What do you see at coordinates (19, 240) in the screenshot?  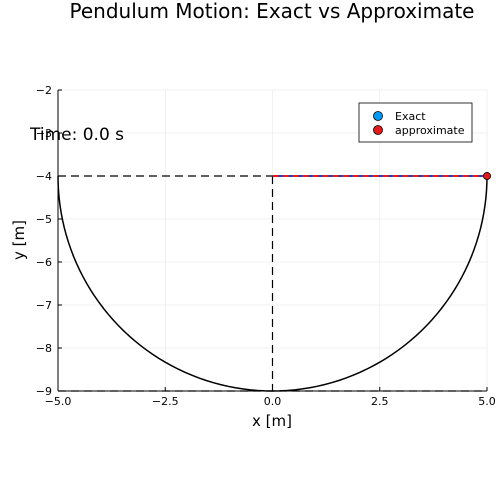 I see `y-axis-label: y [m]` at bounding box center [19, 240].